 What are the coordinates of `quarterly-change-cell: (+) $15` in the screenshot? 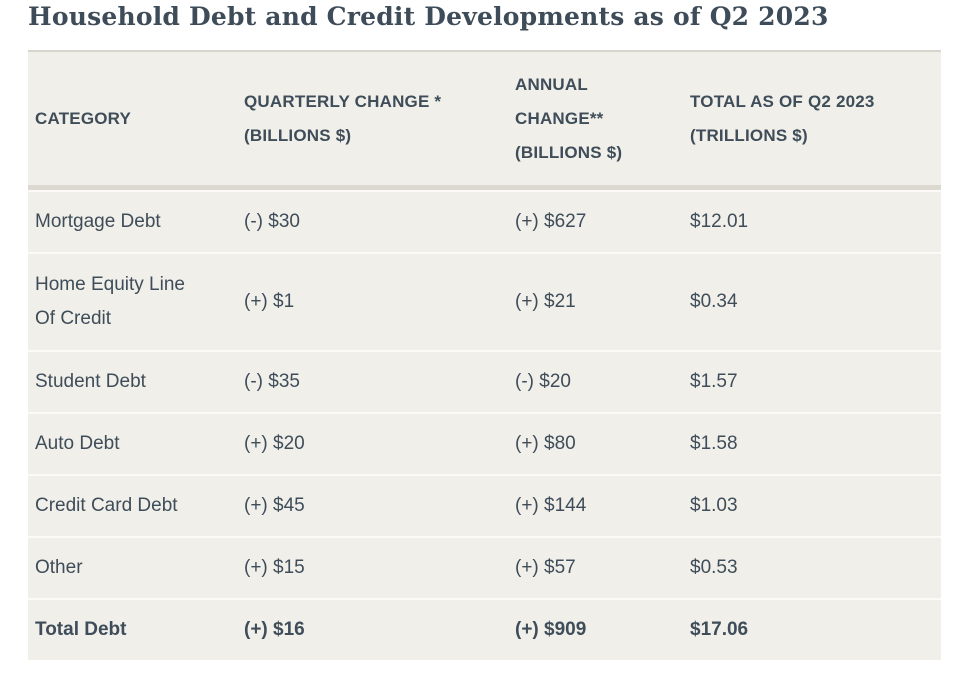 It's located at (274, 567).